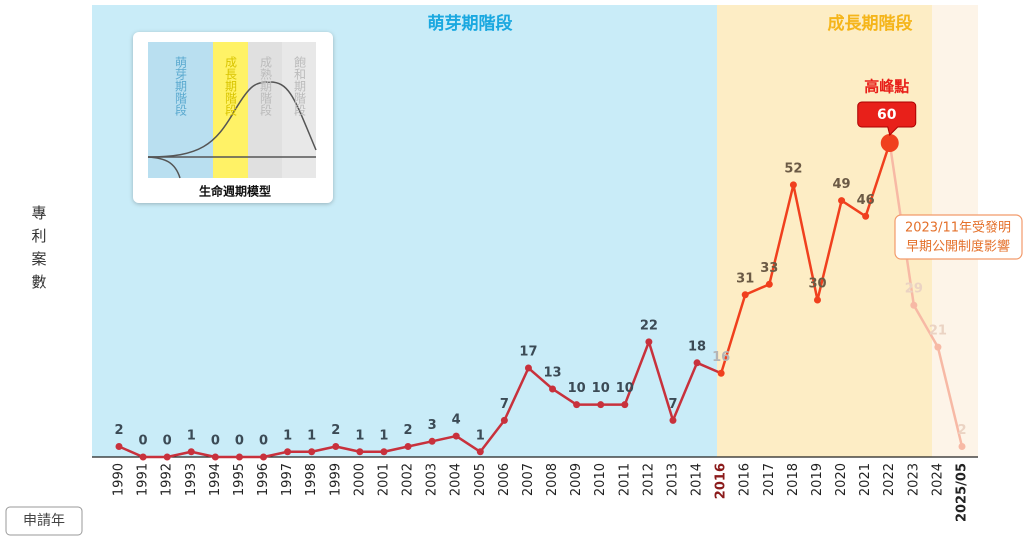 This screenshot has width=1024, height=545. What do you see at coordinates (164, 167) in the screenshot?
I see `inset-curve` at bounding box center [164, 167].